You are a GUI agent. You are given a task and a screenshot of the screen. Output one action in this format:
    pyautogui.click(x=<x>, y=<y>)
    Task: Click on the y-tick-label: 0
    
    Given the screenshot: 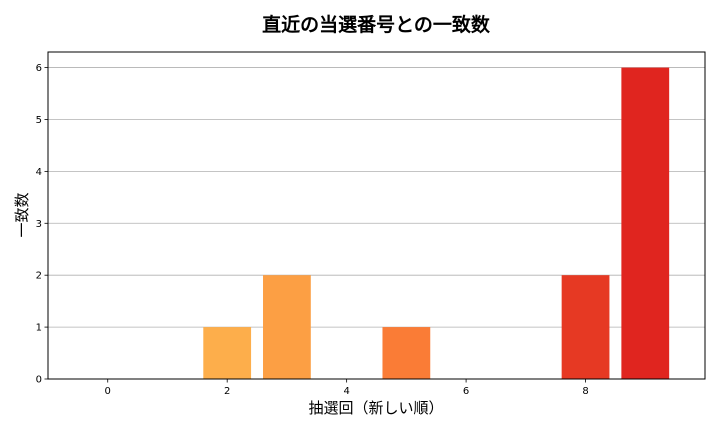 What is the action you would take?
    pyautogui.click(x=39, y=380)
    